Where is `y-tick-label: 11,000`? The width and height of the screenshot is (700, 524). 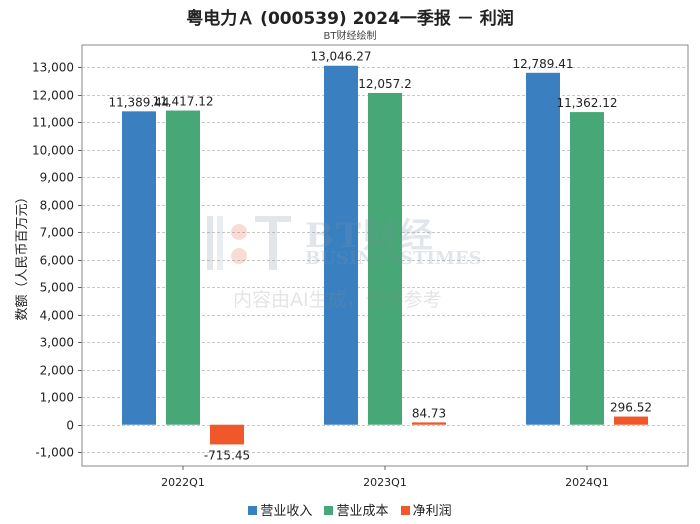 y-tick-label: 11,000 is located at coordinates (53, 123).